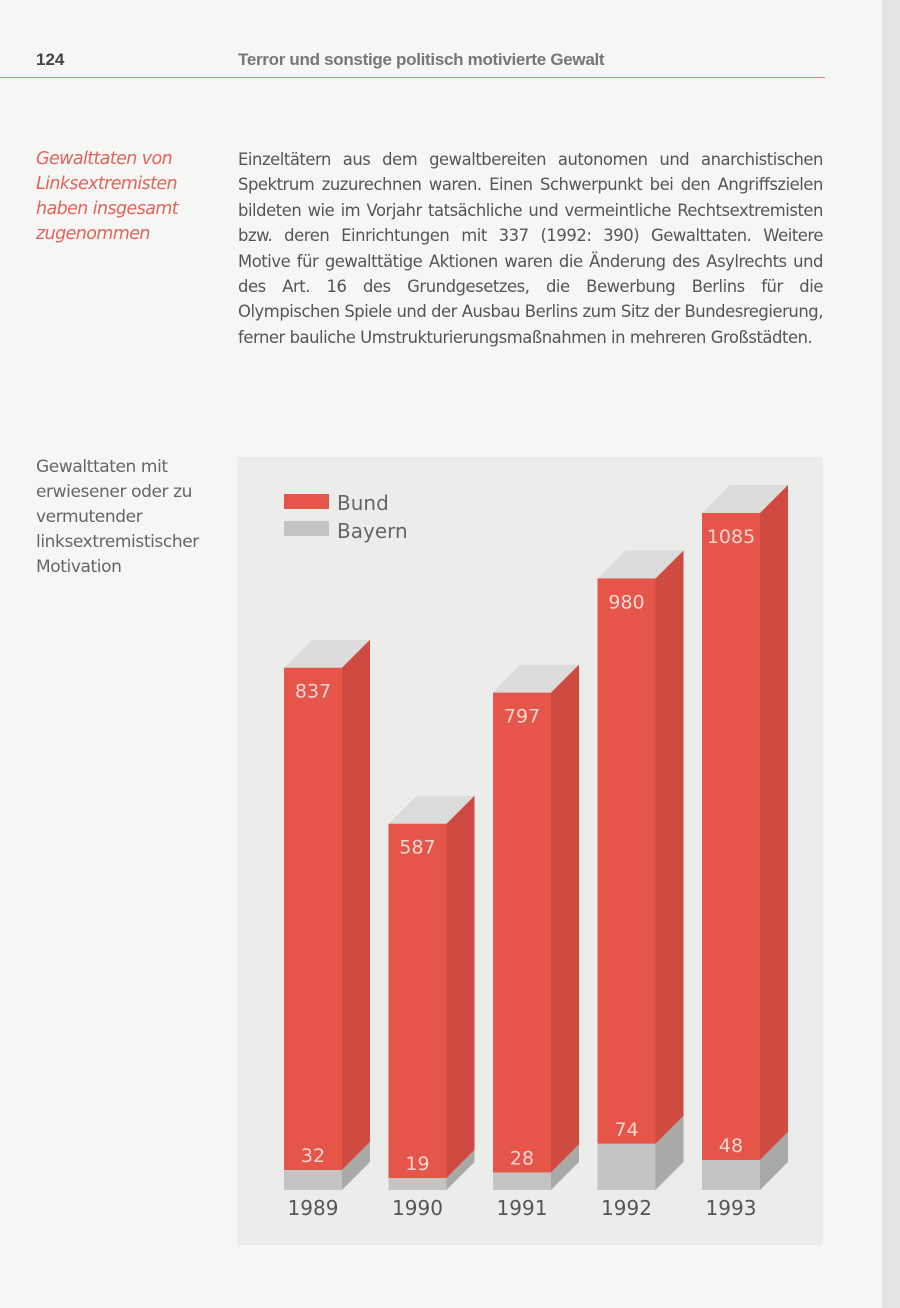 This screenshot has height=1308, width=900. What do you see at coordinates (522, 1181) in the screenshot?
I see `bar-bayern-1991` at bounding box center [522, 1181].